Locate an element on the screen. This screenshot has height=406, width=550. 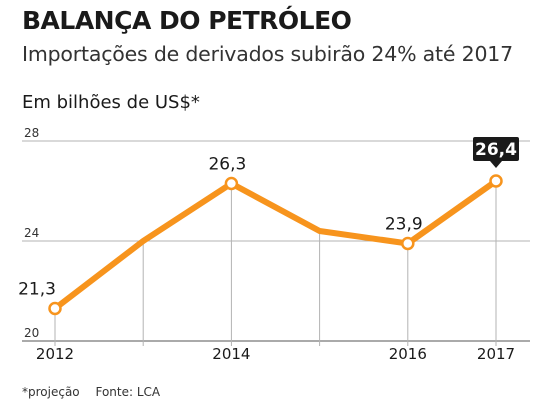
highlight-label-box is located at coordinates (496, 149).